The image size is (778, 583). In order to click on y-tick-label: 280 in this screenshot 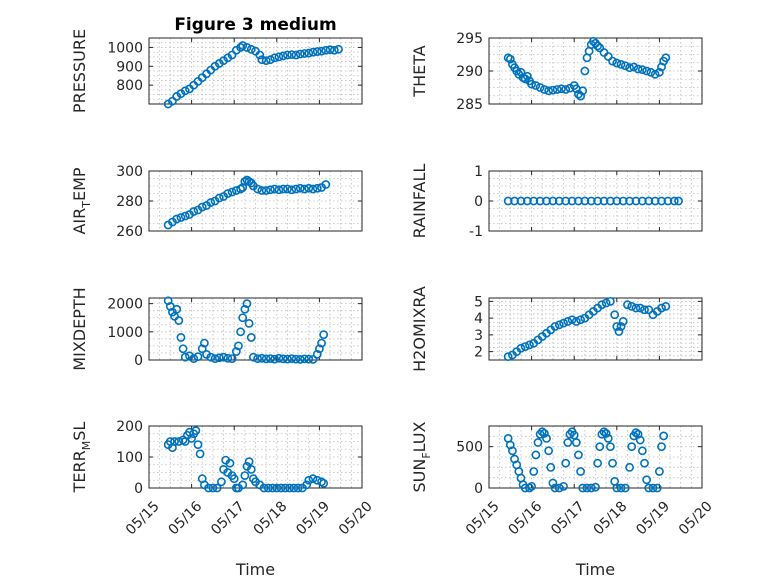, I will do `click(129, 202)`.